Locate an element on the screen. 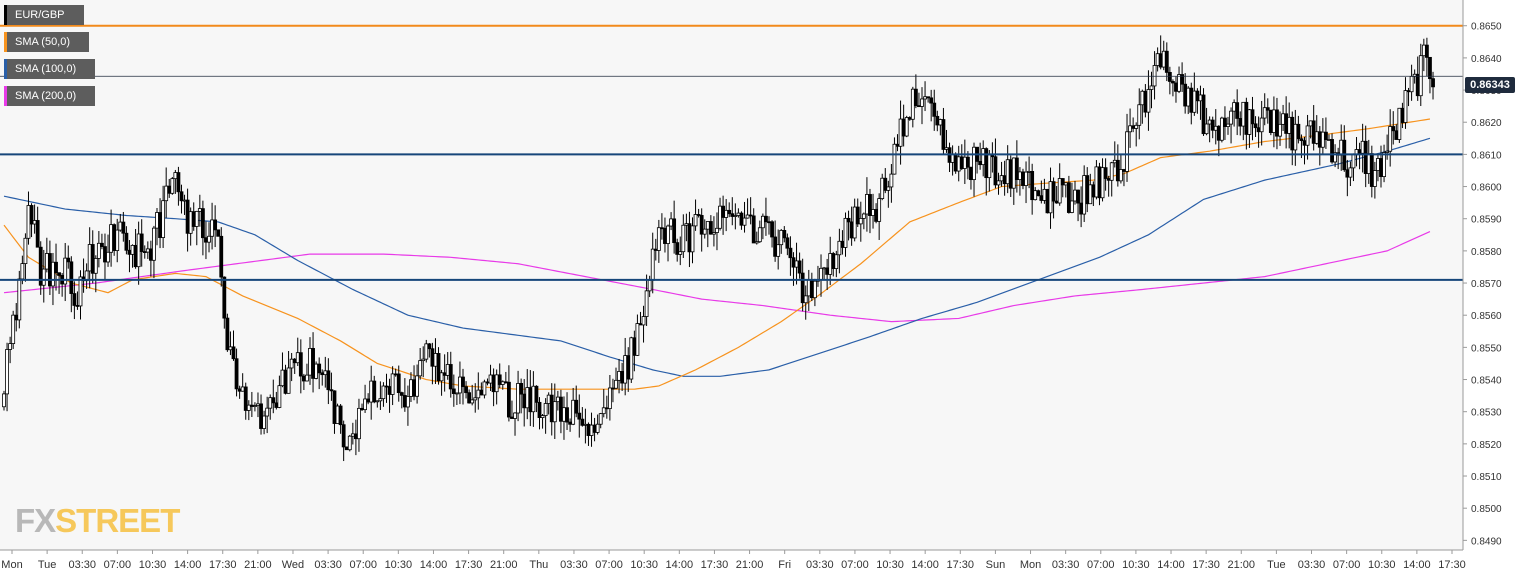  legend-sma200: SMA (200,0) is located at coordinates (49, 96).